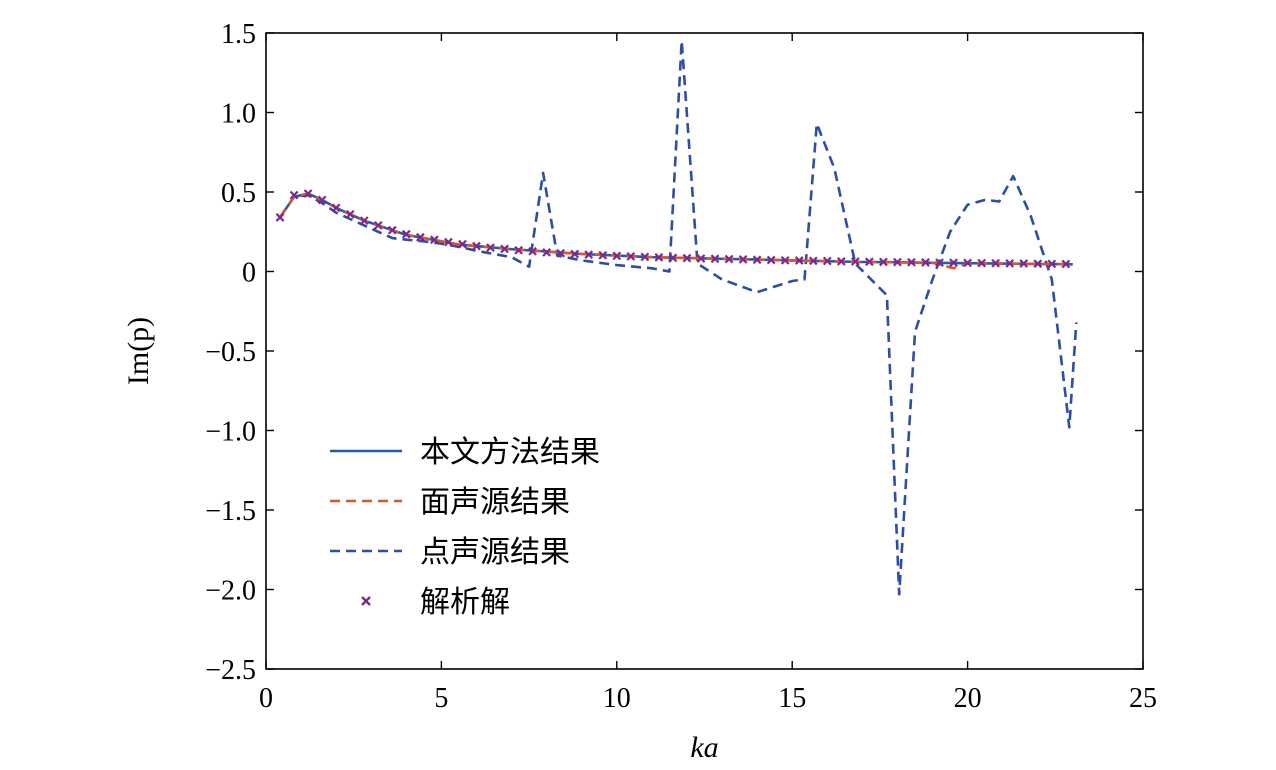 The image size is (1276, 770). What do you see at coordinates (230, 511) in the screenshot?
I see `y-tick-label: −1.5` at bounding box center [230, 511].